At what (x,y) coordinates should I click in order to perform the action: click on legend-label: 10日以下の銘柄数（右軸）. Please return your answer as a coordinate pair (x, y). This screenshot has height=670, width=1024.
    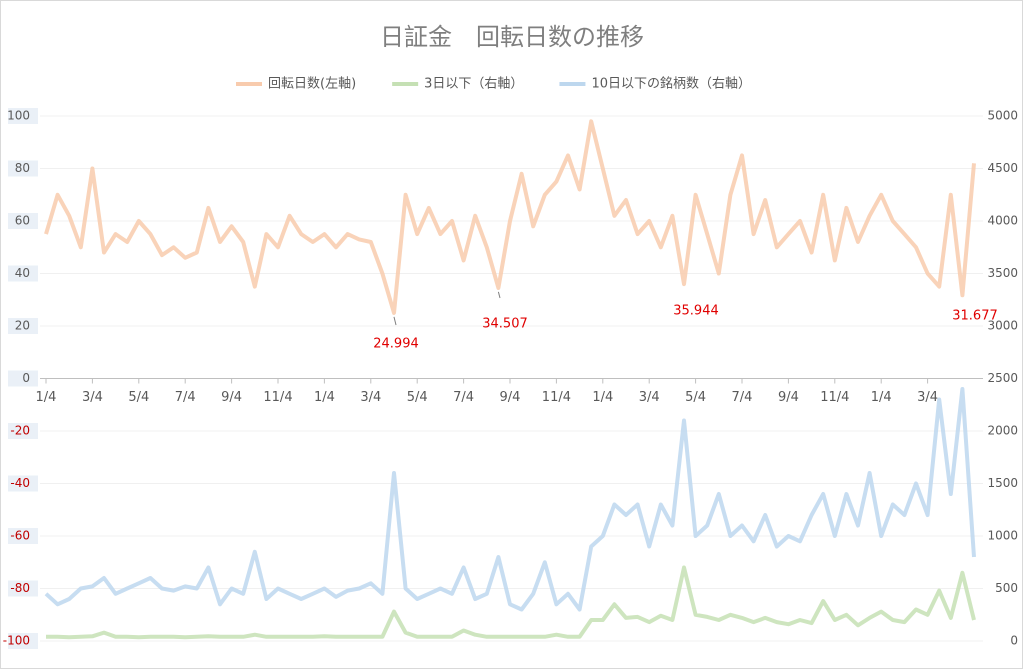
    Looking at the image, I should click on (671, 84).